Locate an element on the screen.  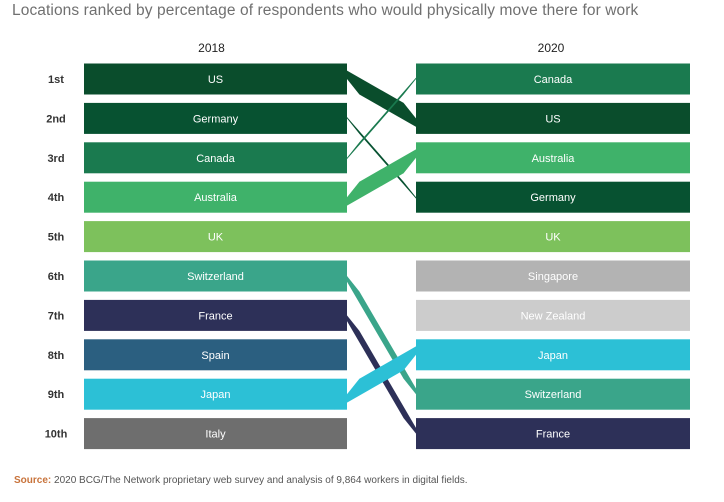
bar-label-2020-australia: Australia is located at coordinates (554, 159).